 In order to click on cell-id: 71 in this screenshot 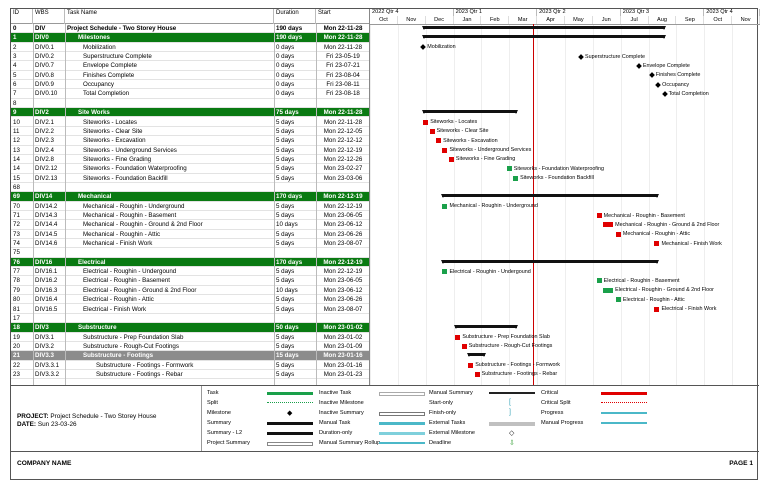, I will do `click(16, 215)`.